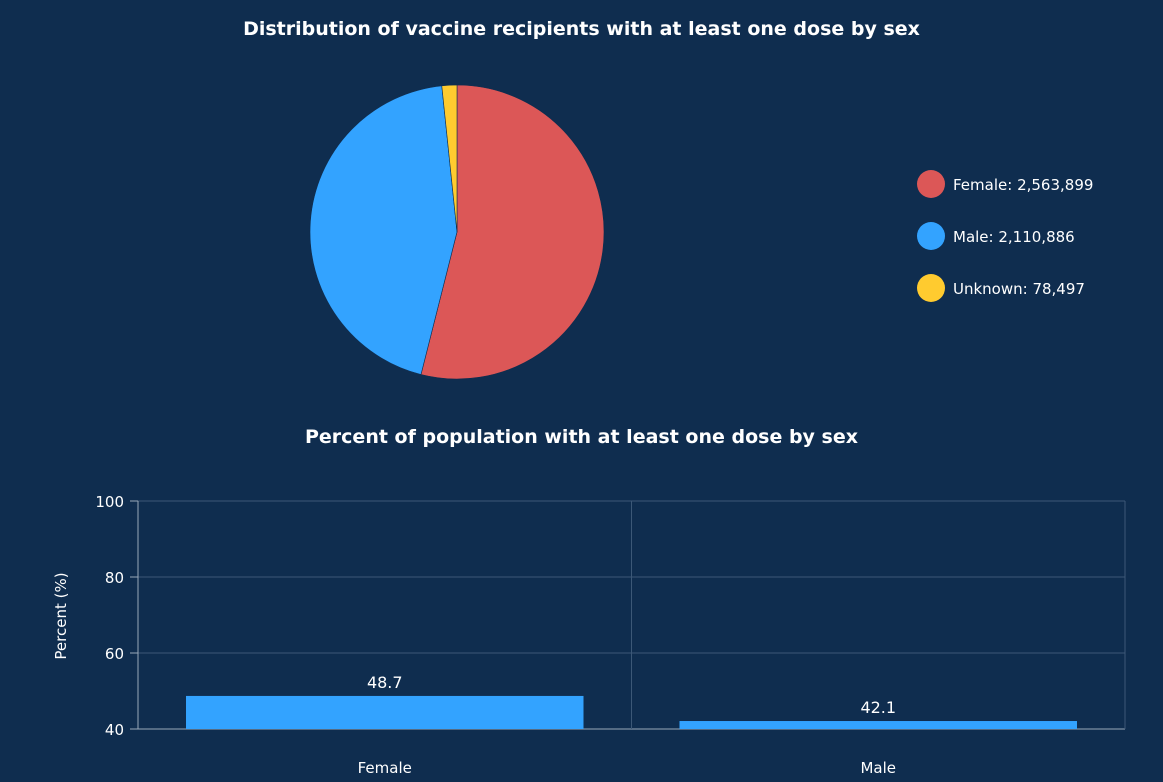 The width and height of the screenshot is (1163, 782). Describe the element at coordinates (878, 768) in the screenshot. I see `x-tick-label-male: Male` at that location.